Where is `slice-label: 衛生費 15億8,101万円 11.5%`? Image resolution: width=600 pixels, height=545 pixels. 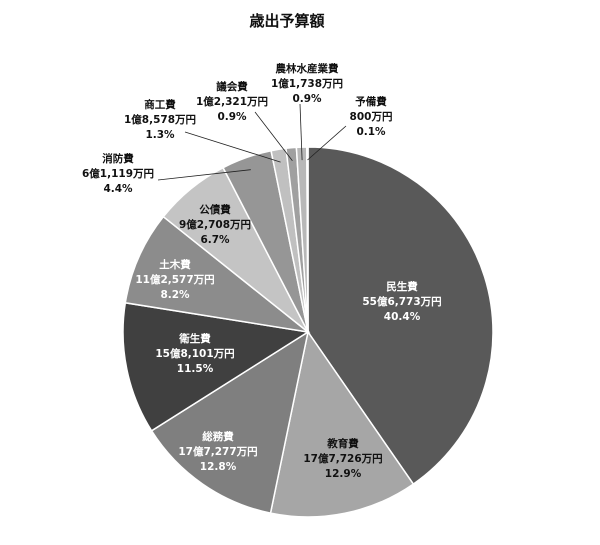
slice-label: 衛生費 15億8,101万円 11.5% is located at coordinates (194, 353).